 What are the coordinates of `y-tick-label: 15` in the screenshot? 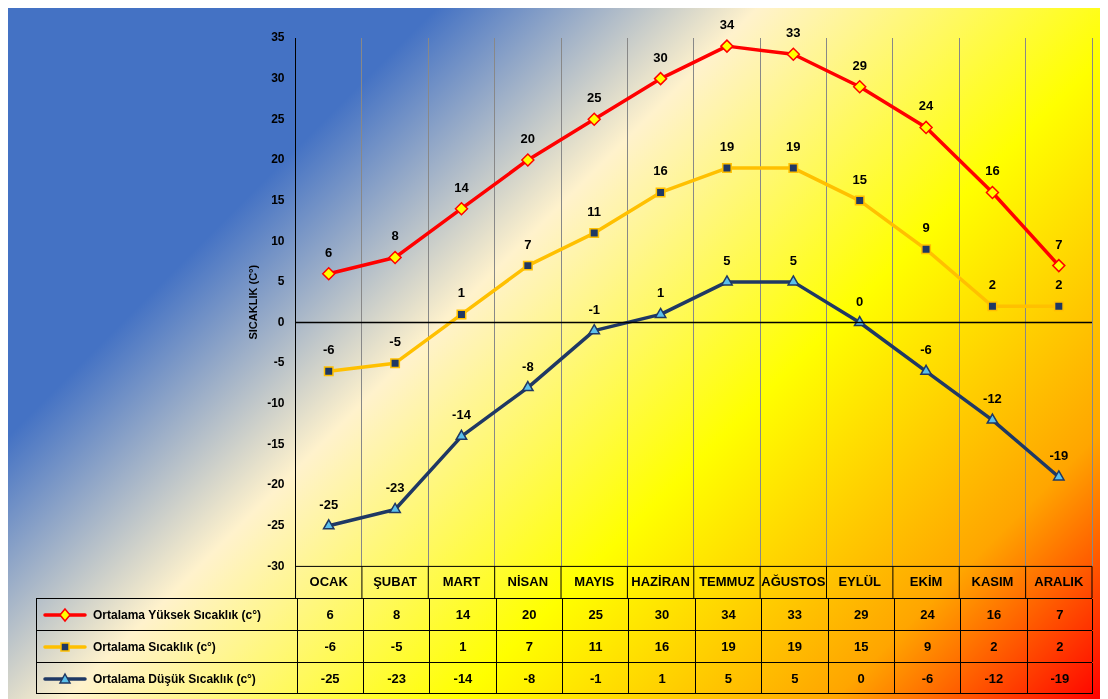 It's located at (278, 199).